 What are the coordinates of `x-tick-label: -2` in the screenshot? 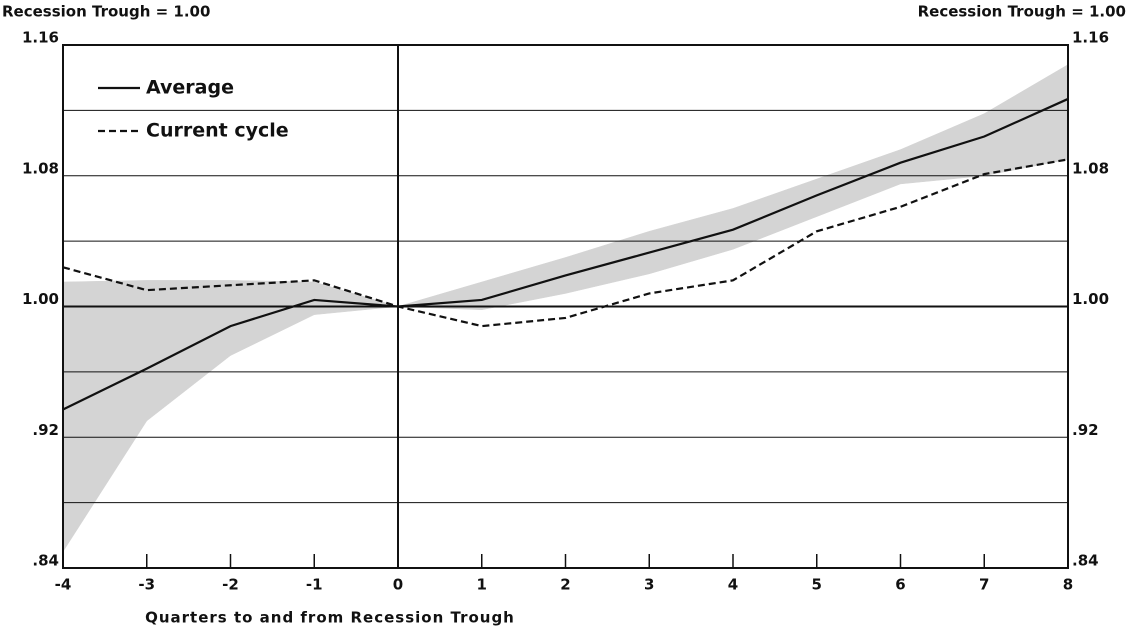 It's located at (230, 585).